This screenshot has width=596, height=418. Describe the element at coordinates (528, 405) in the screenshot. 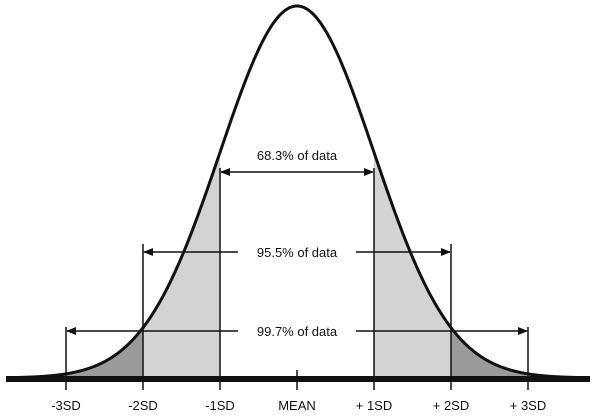

I see `tick-label-plus-3sd: + 3SD` at that location.